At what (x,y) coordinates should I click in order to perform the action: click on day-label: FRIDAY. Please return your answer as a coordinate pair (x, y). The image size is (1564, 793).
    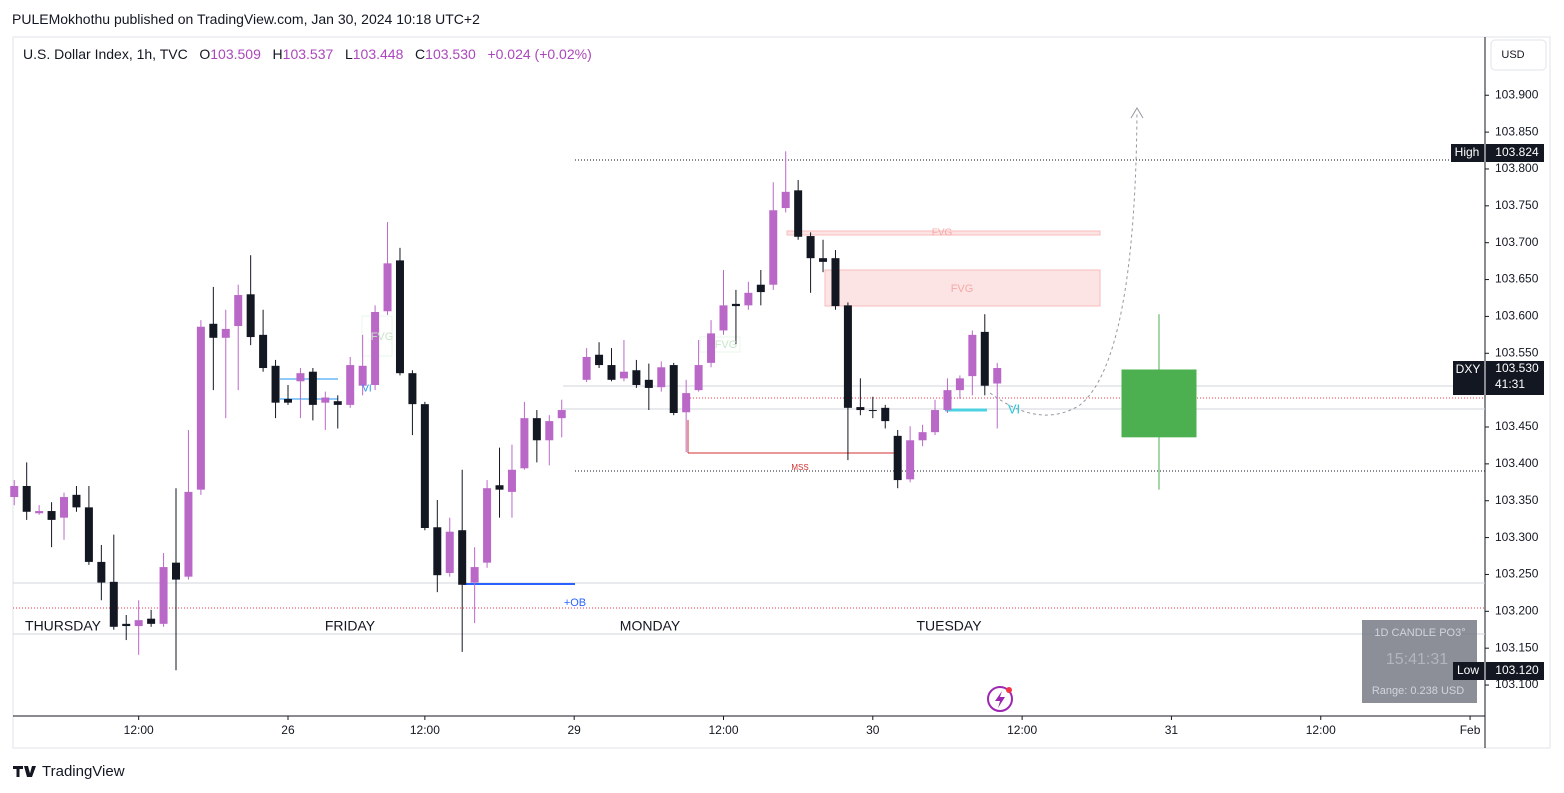
    Looking at the image, I should click on (350, 626).